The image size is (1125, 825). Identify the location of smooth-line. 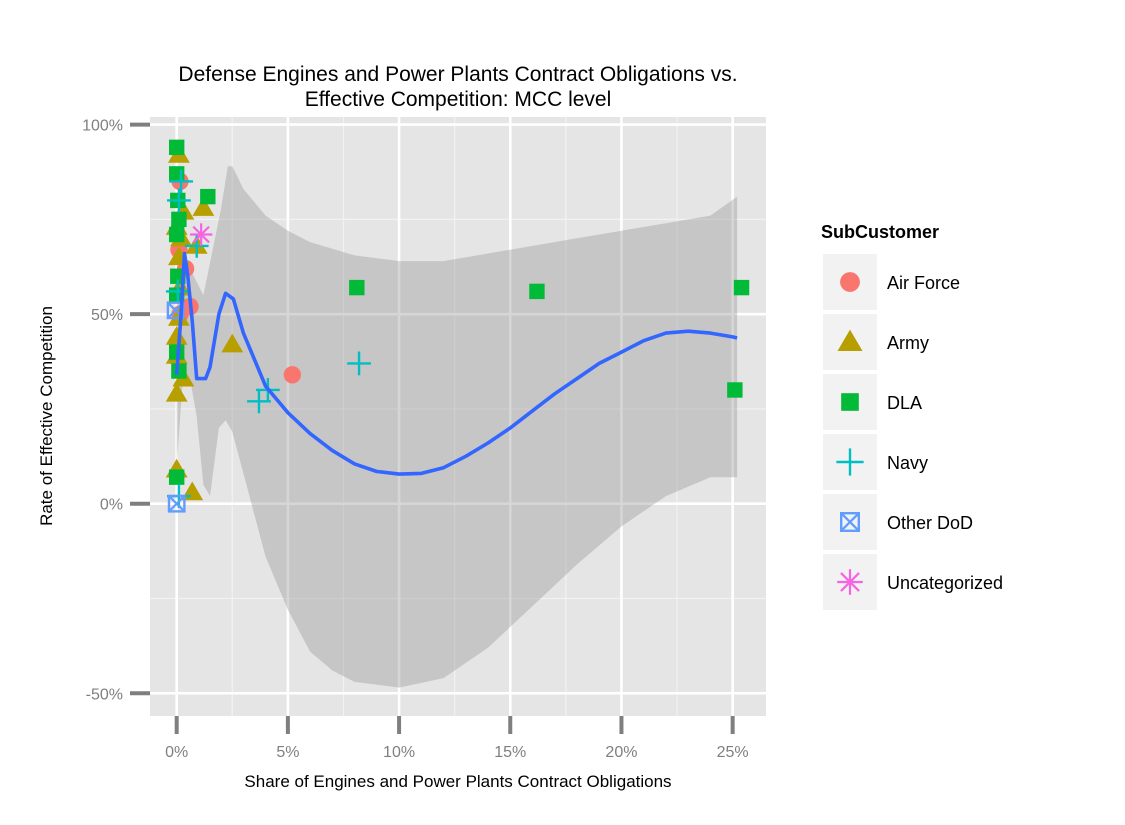
(456, 363).